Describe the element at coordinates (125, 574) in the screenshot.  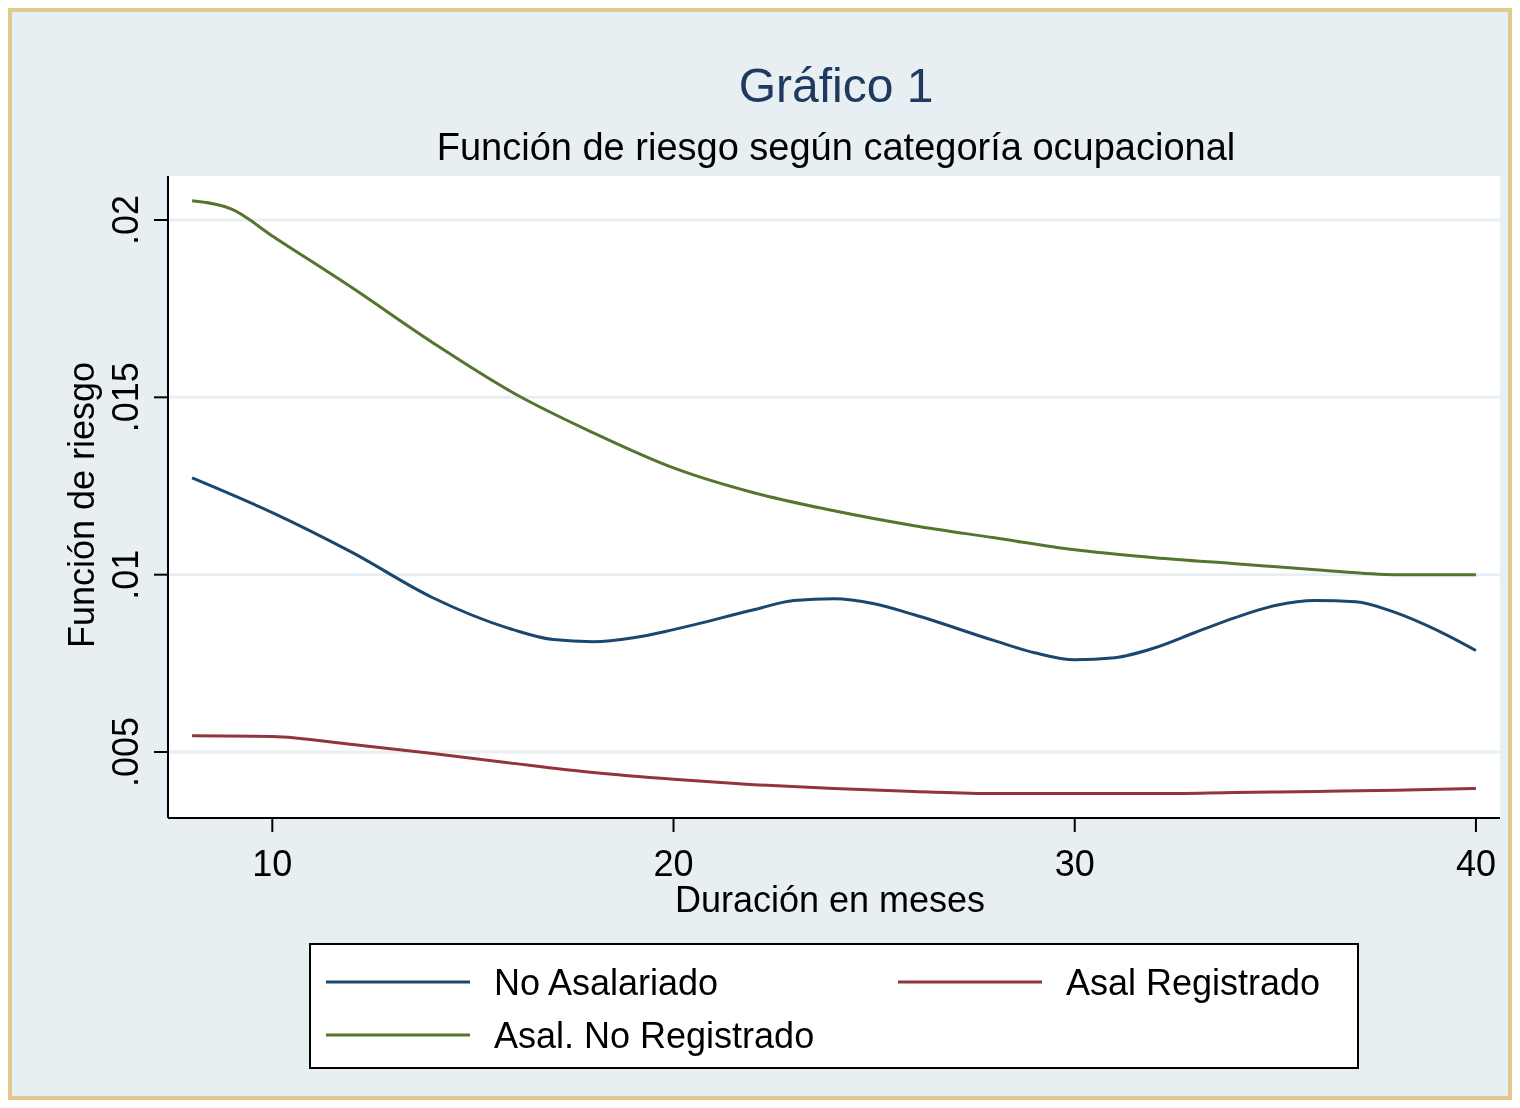
I see `y-tick-label: .01` at that location.